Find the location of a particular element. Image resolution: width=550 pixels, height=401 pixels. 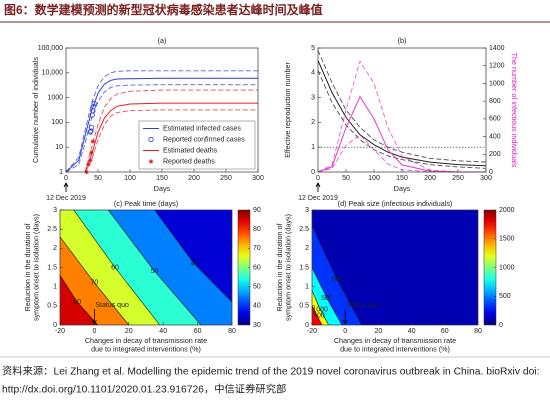

x-tick-label: 150 is located at coordinates (162, 178).